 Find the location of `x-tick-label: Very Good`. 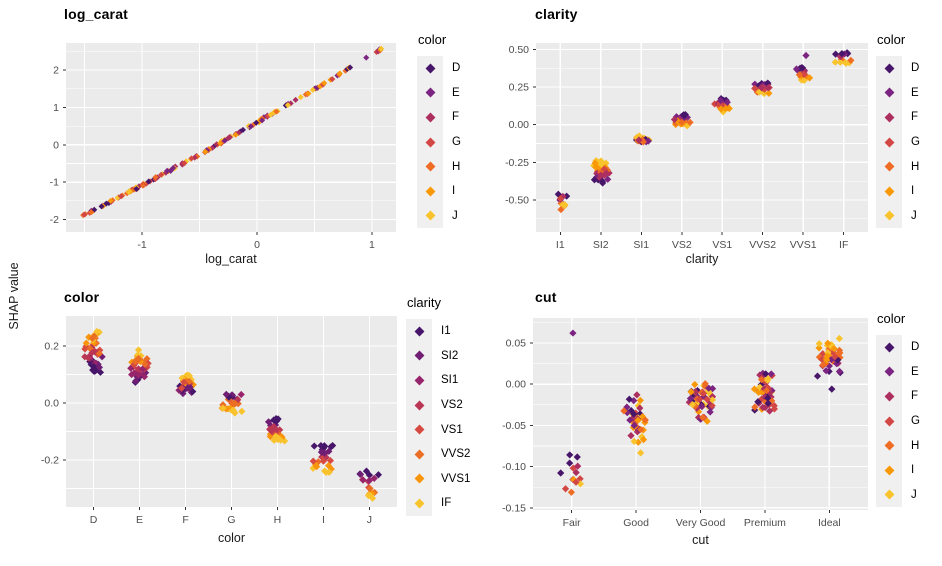

x-tick-label: Very Good is located at coordinates (701, 523).